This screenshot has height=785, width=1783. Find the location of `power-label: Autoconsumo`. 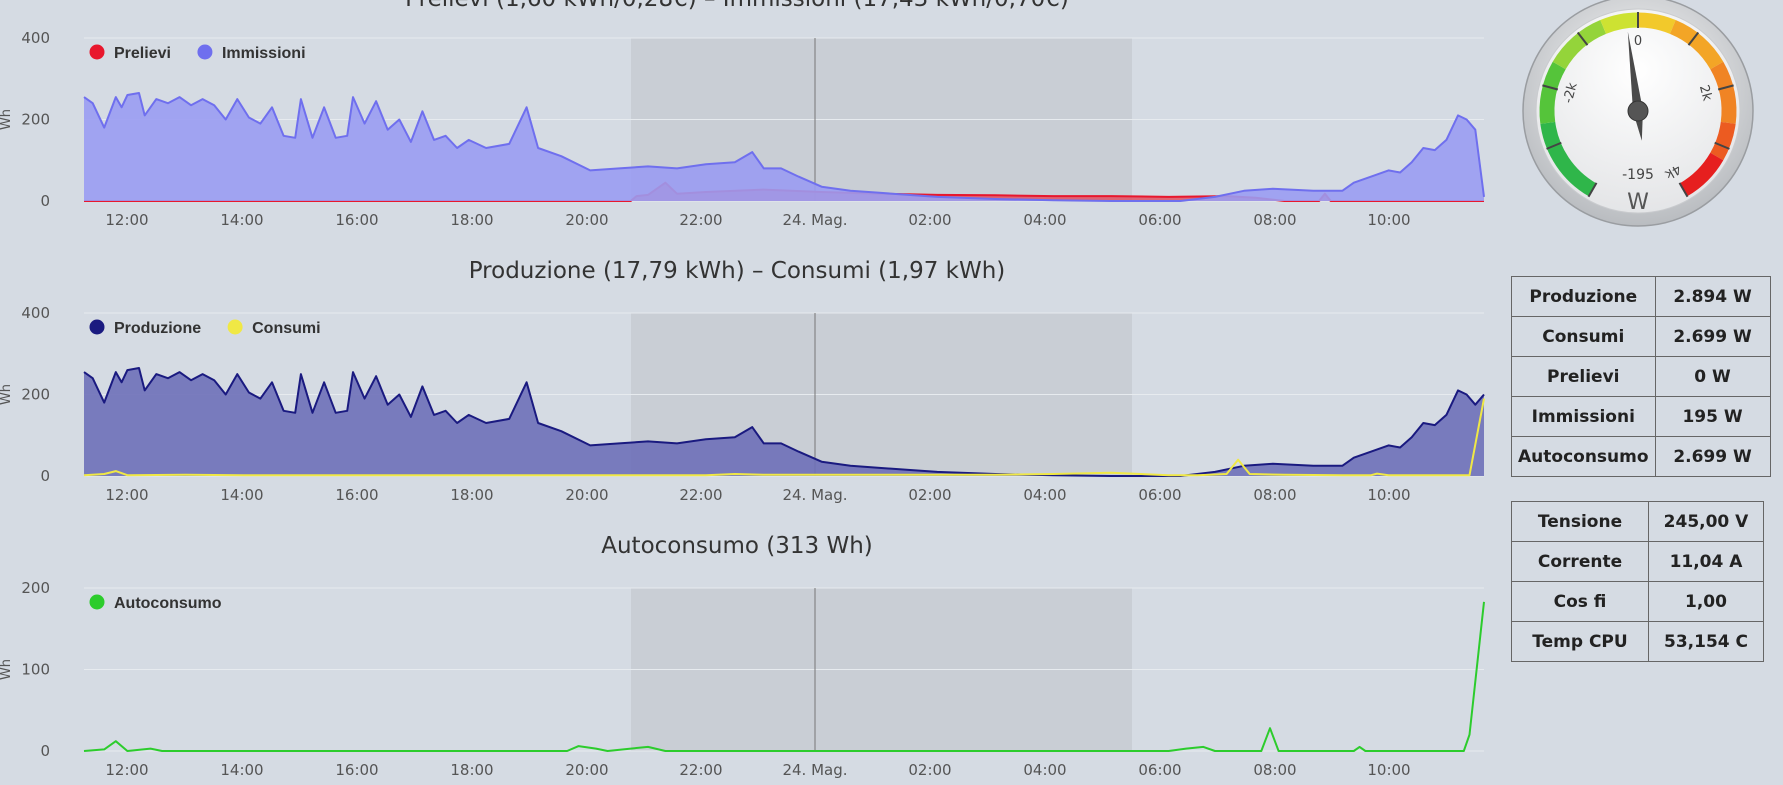

power-label: Autoconsumo is located at coordinates (1583, 456).